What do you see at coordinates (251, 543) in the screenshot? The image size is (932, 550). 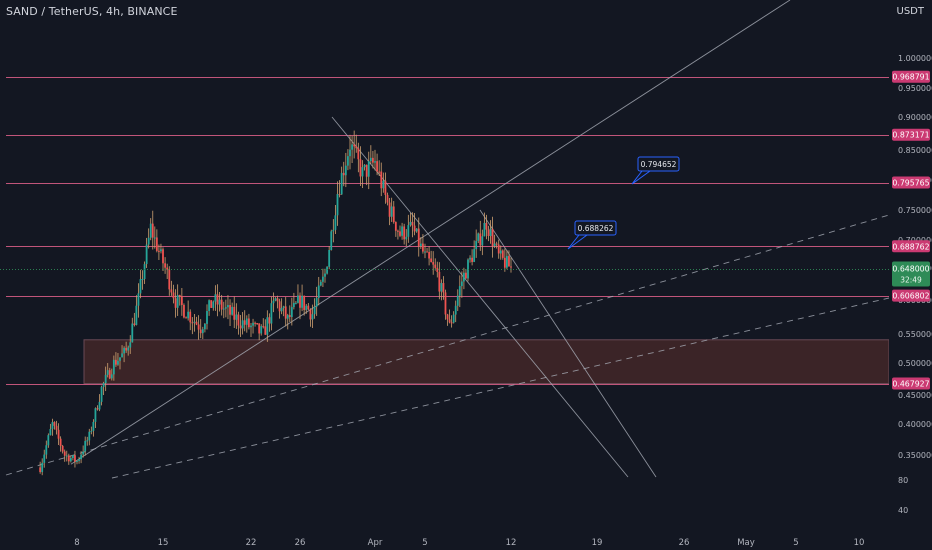 I see `x-axis-tick-label: 22` at bounding box center [251, 543].